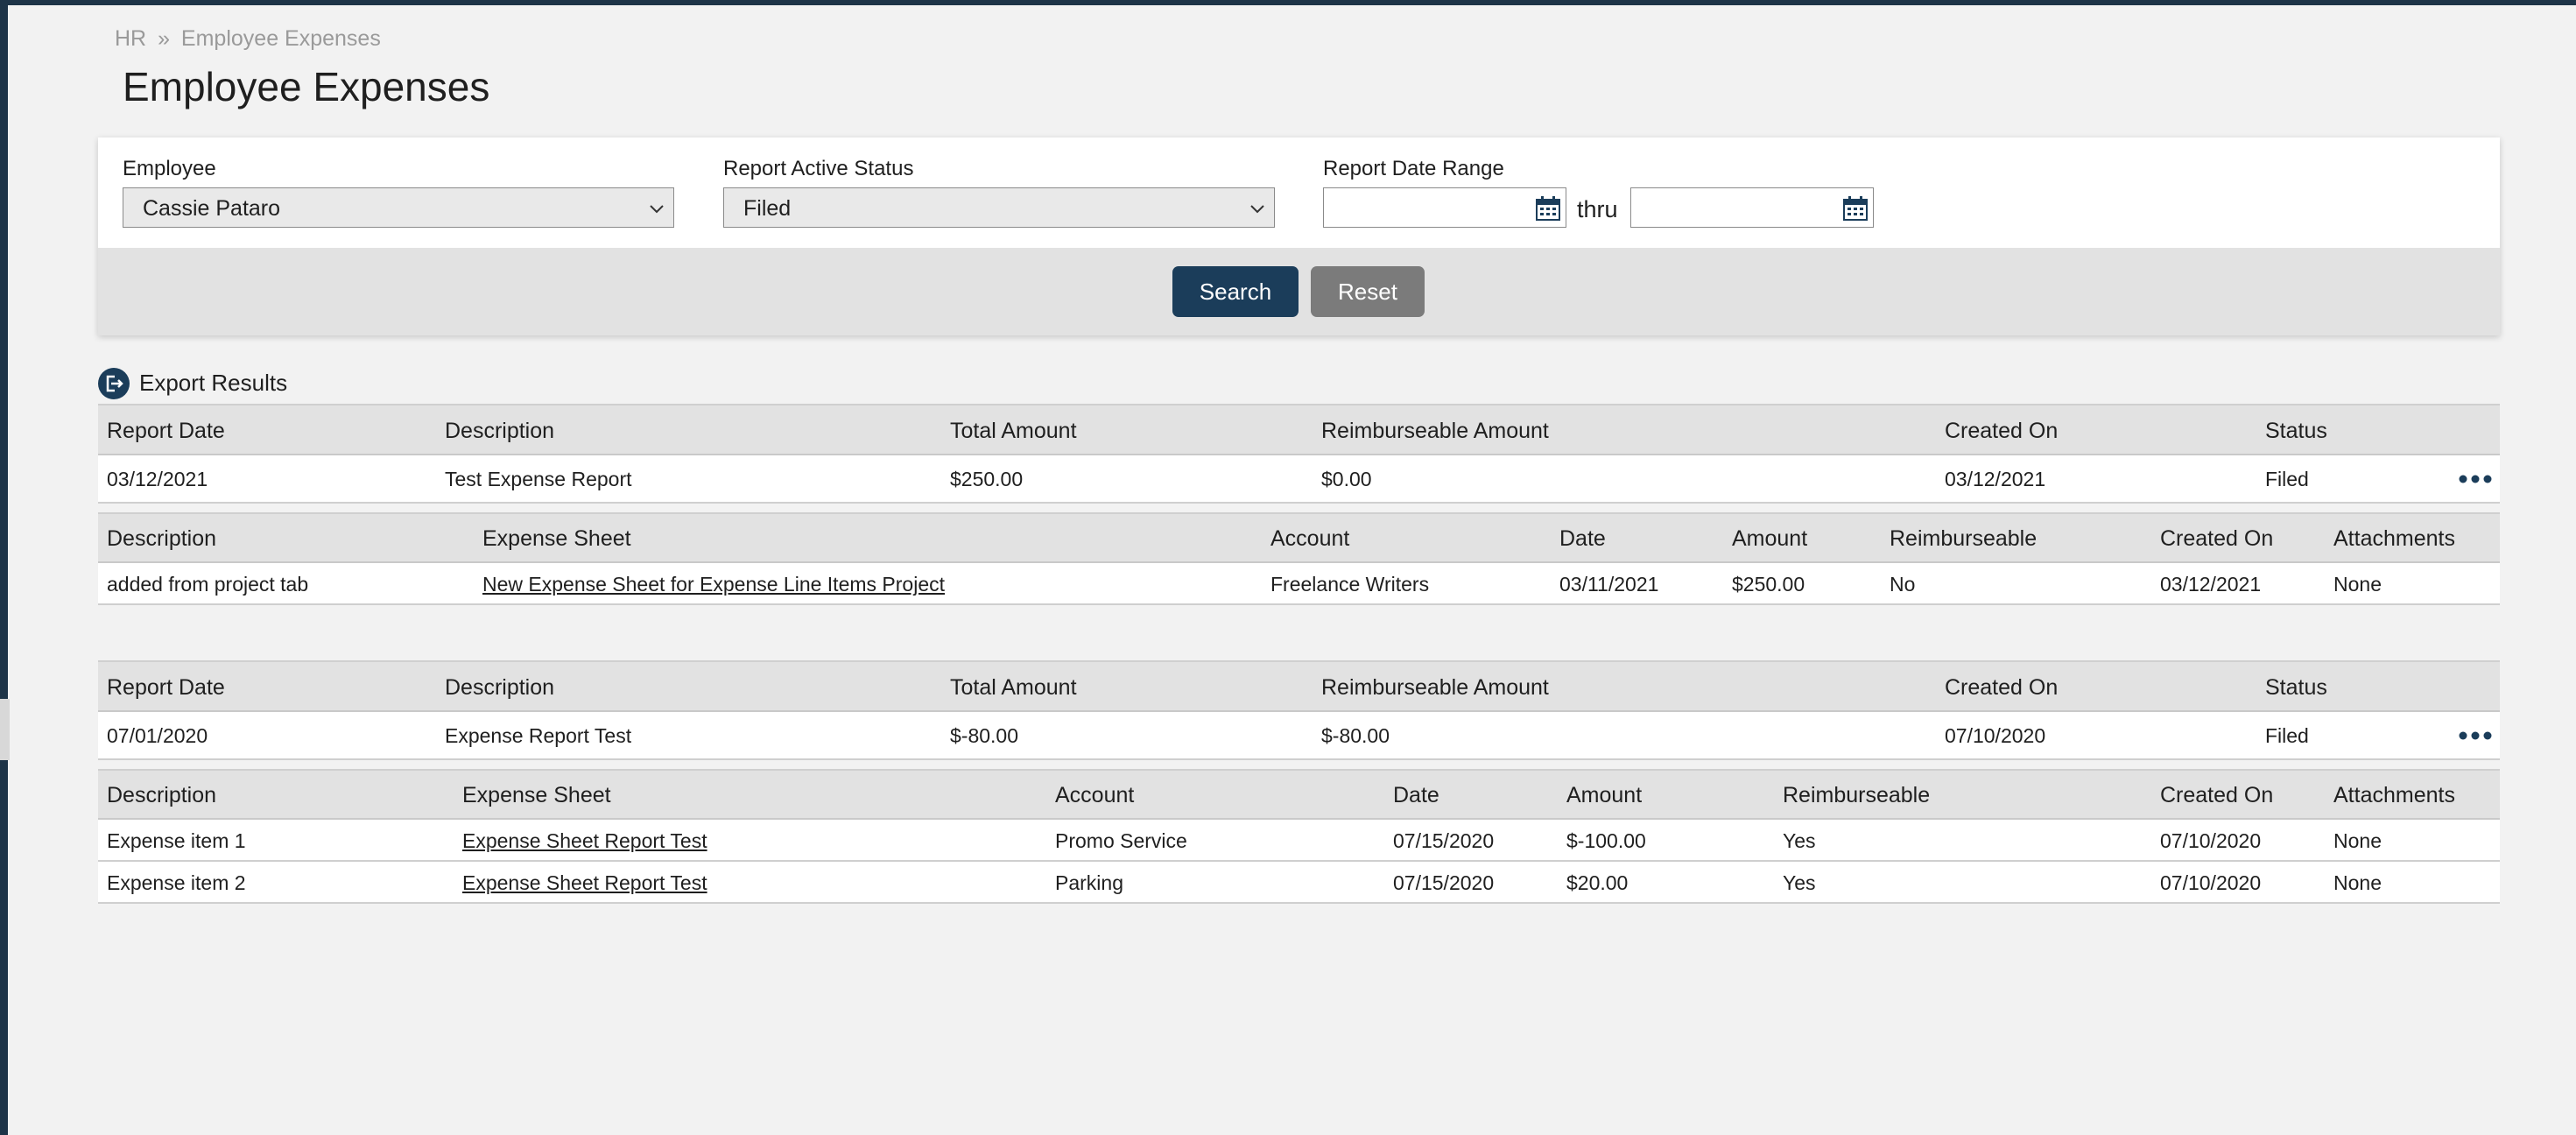 This screenshot has height=1135, width=2576. What do you see at coordinates (1413, 168) in the screenshot?
I see `date-range-label: Report Date Range` at bounding box center [1413, 168].